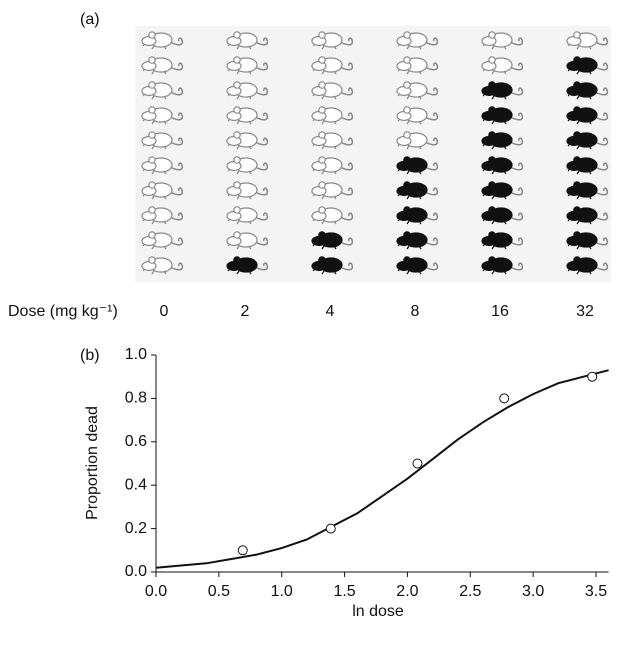  What do you see at coordinates (500, 311) in the screenshot?
I see `dose-tick-label: 16` at bounding box center [500, 311].